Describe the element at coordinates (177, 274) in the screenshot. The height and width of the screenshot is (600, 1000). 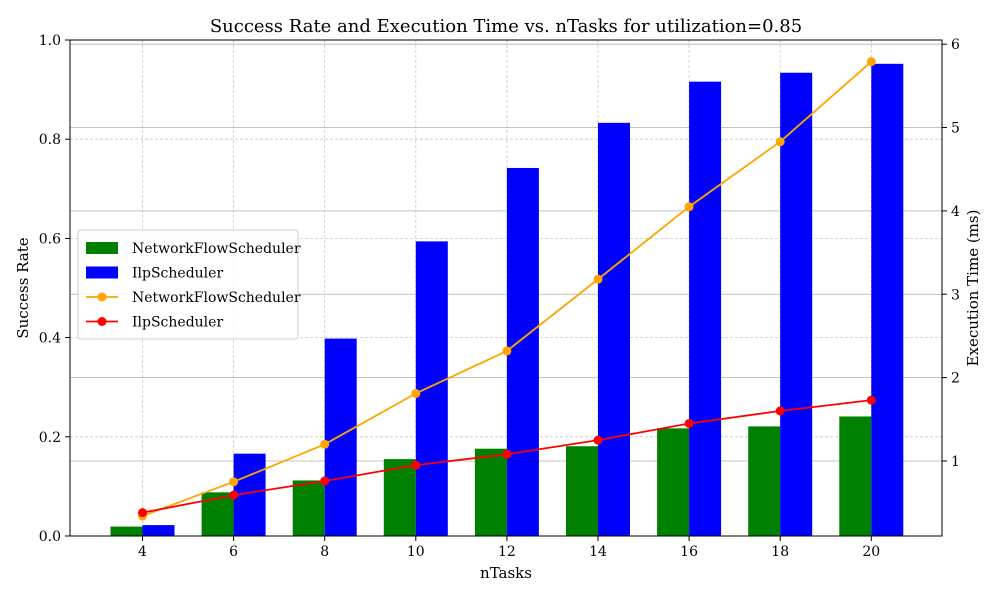
I see `legend-label-bar-ilp: IlpScheduler` at that location.